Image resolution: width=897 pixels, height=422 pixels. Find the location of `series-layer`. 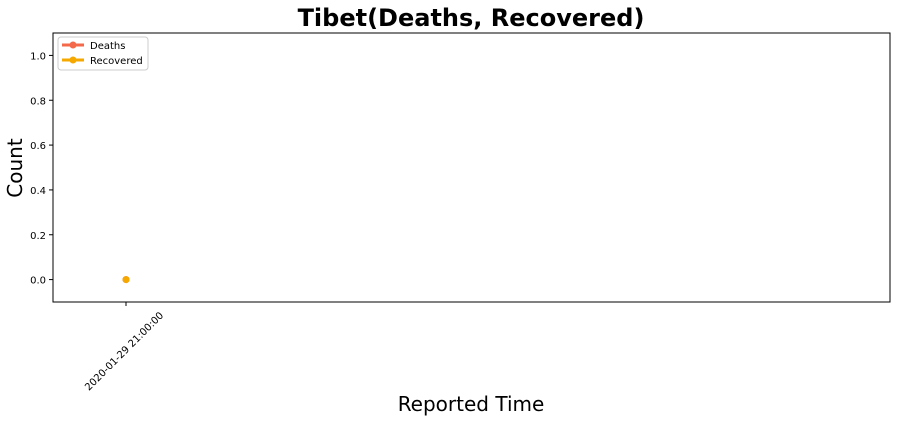

series-layer is located at coordinates (126, 280).